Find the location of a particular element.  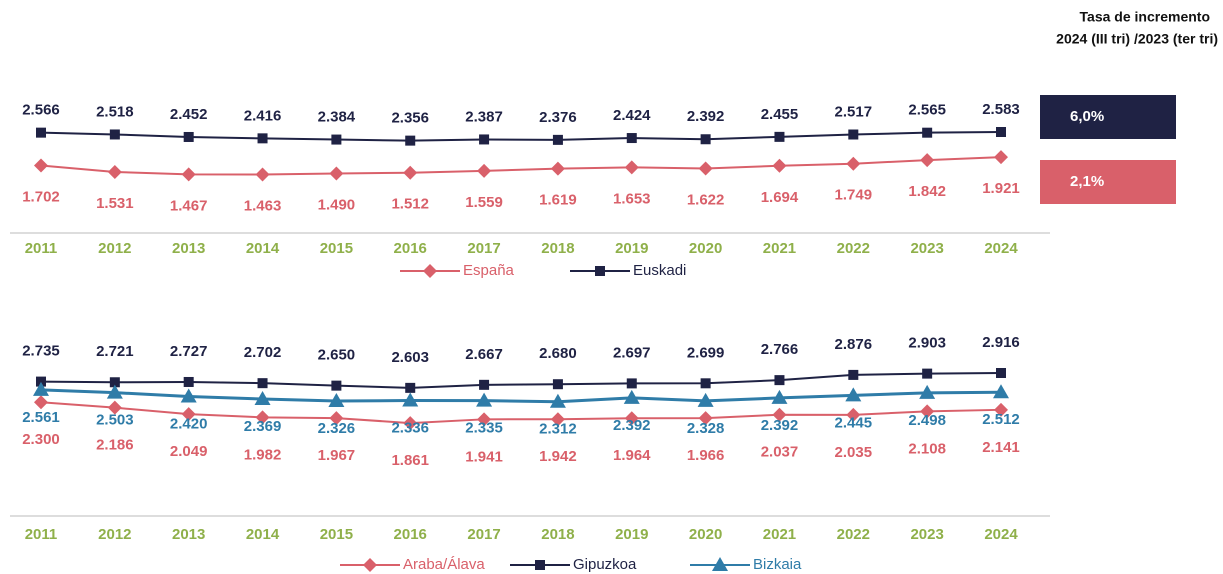

data-label: 2.650 is located at coordinates (337, 355).